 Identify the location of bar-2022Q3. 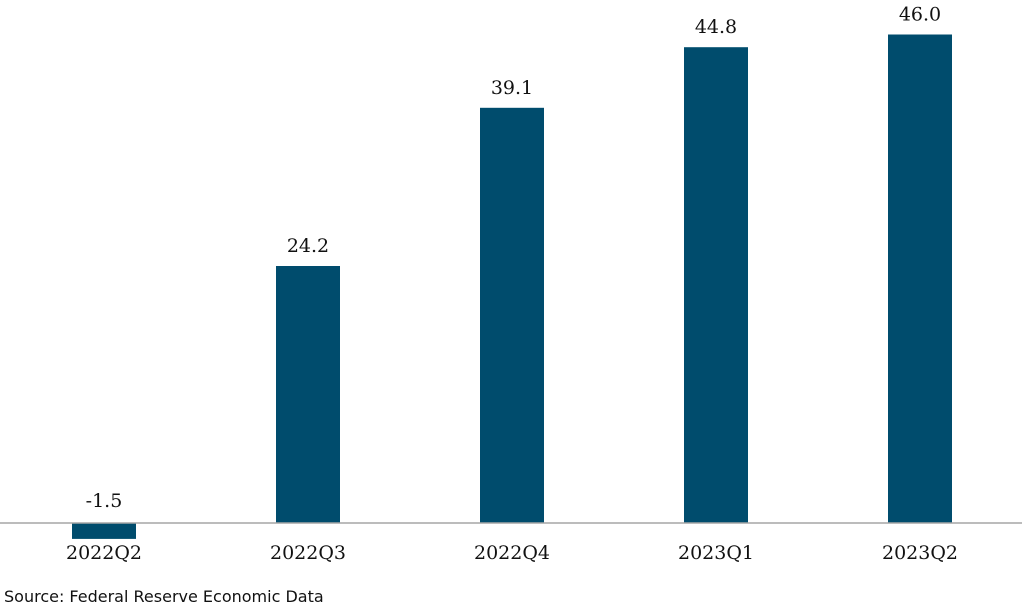
(308, 394).